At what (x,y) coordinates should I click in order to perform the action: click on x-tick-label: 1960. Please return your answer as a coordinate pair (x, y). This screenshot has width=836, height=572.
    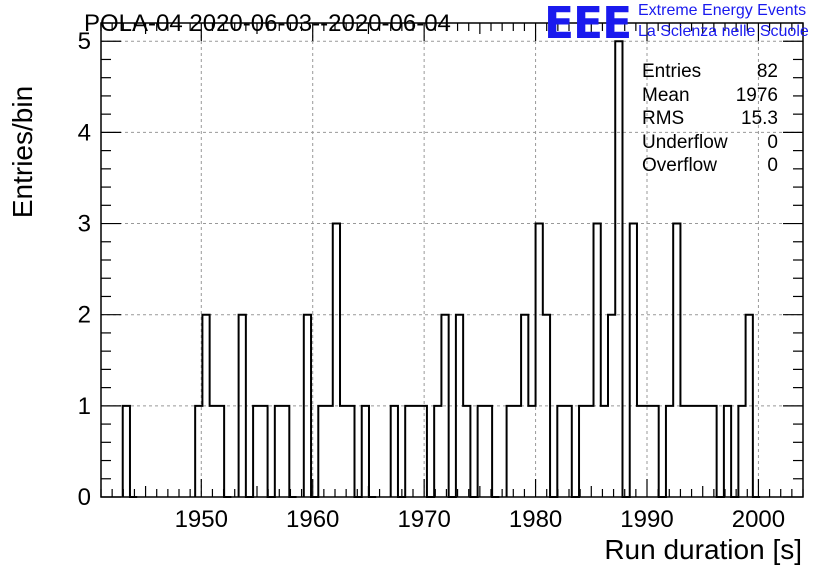
    Looking at the image, I should click on (312, 519).